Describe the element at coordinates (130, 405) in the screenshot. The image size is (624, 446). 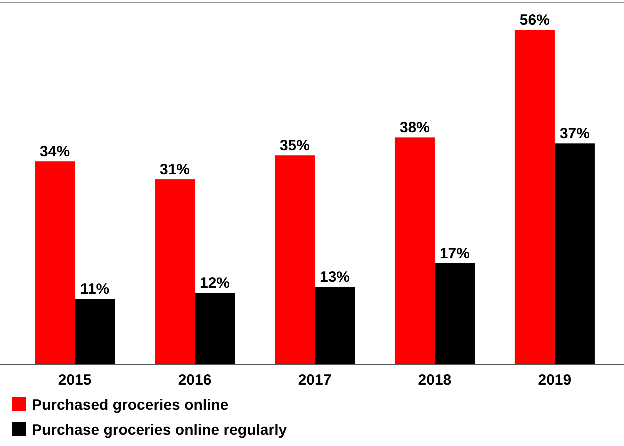
I see `legend-label: Purchased groceries online` at that location.